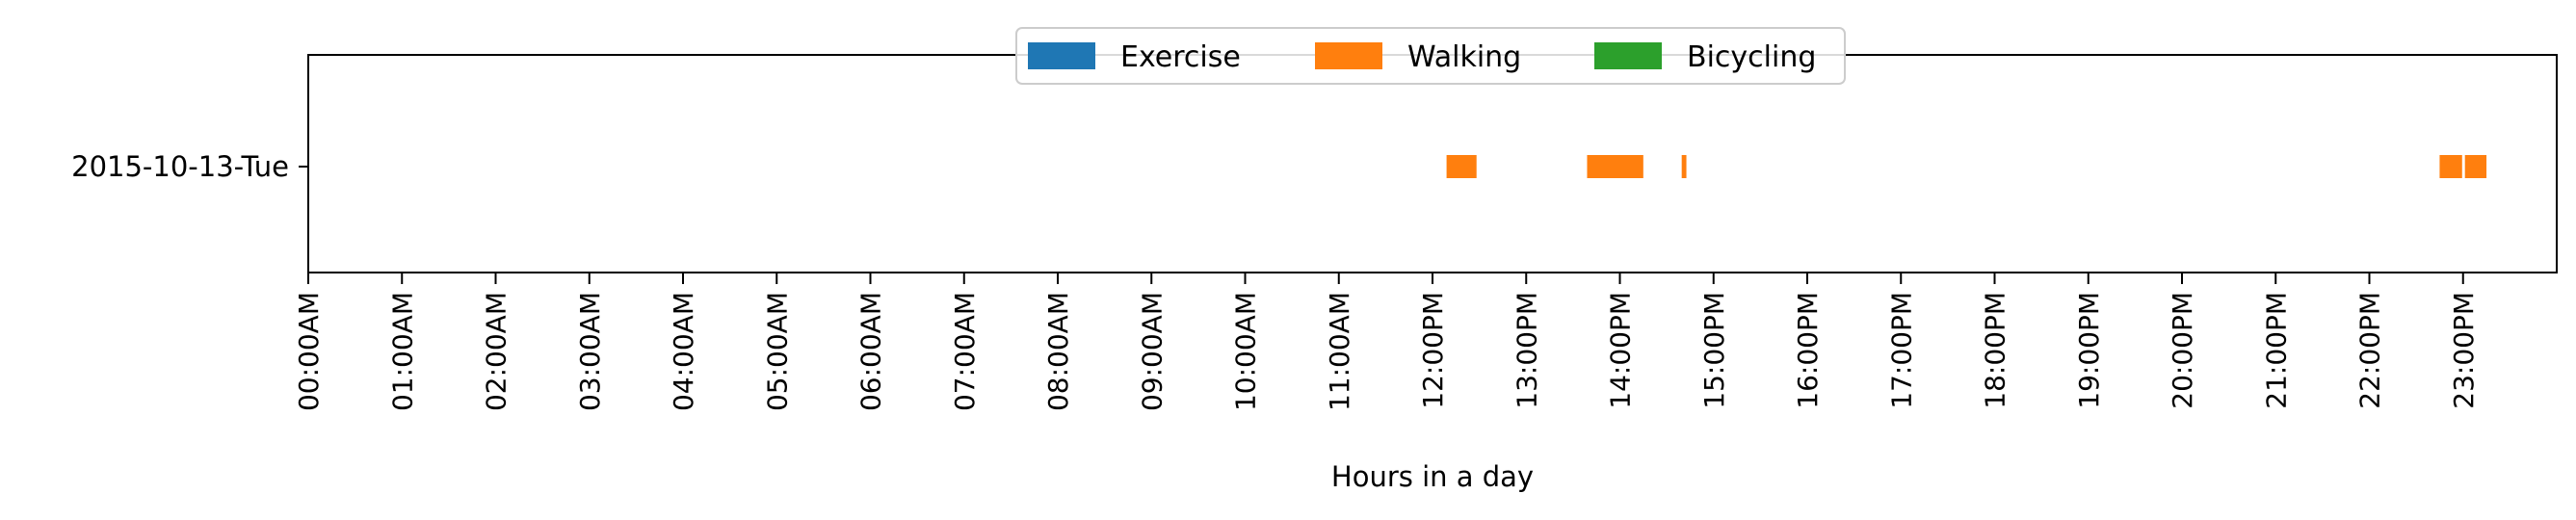 The image size is (2576, 520). Describe the element at coordinates (965, 351) in the screenshot. I see `x-tick-label: 07:00AM` at that location.